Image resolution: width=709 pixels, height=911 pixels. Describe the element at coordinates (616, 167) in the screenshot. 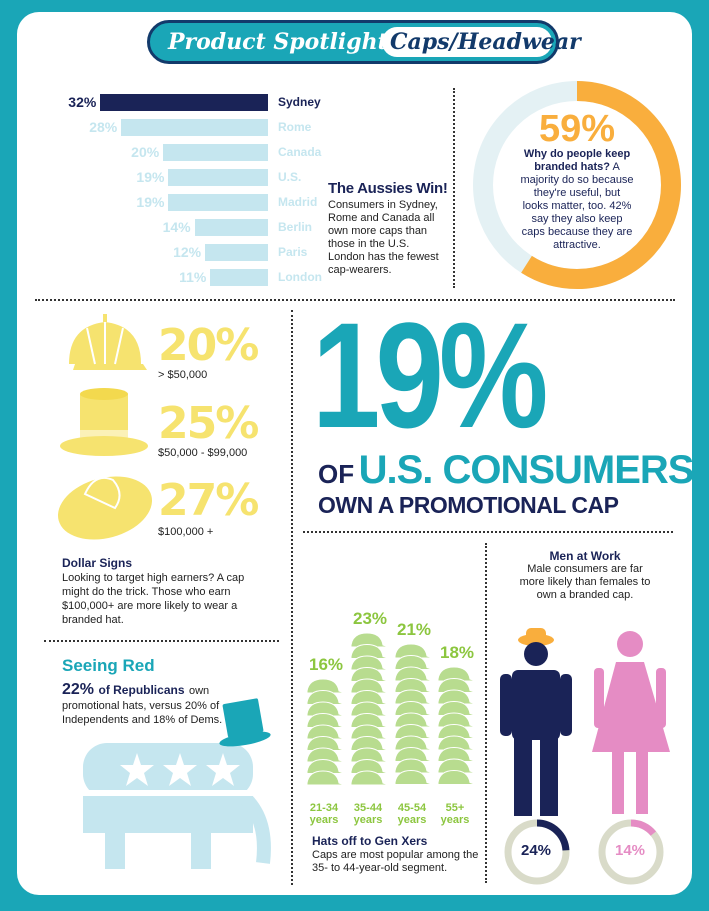

I see `donut-q3: A` at that location.